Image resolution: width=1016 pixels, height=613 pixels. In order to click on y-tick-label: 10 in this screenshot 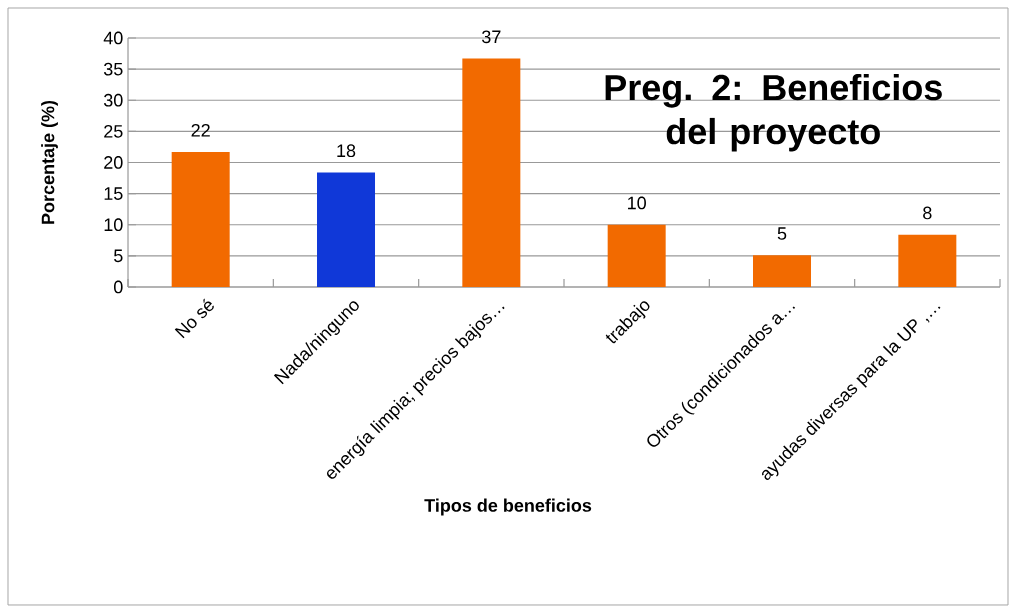, I will do `click(113, 225)`.